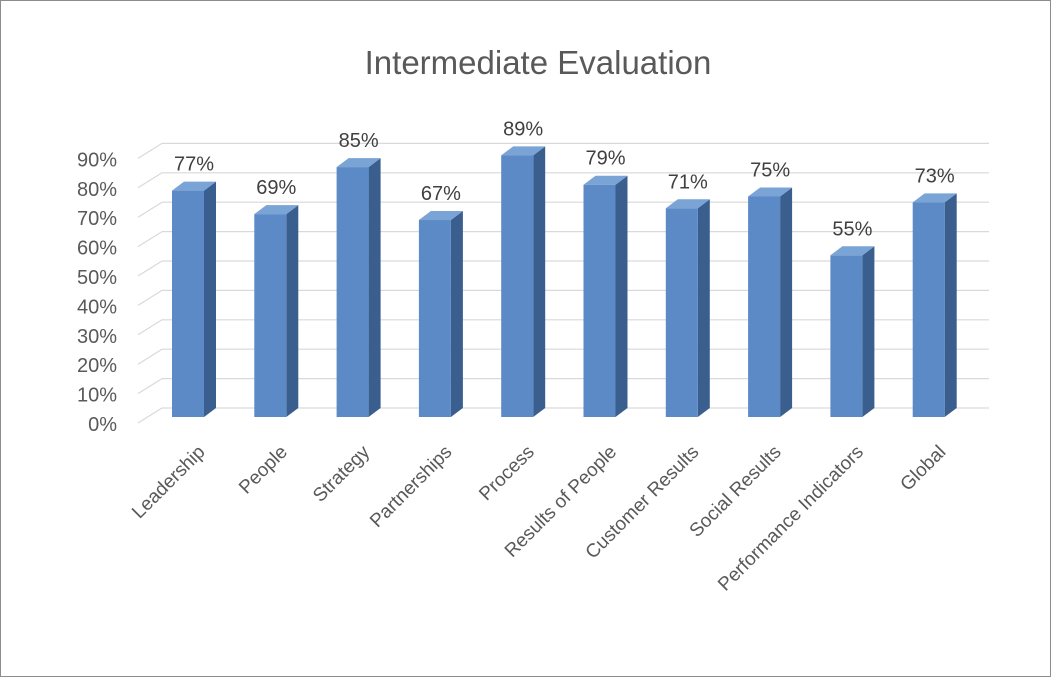  I want to click on category-label: Process, so click(506, 473).